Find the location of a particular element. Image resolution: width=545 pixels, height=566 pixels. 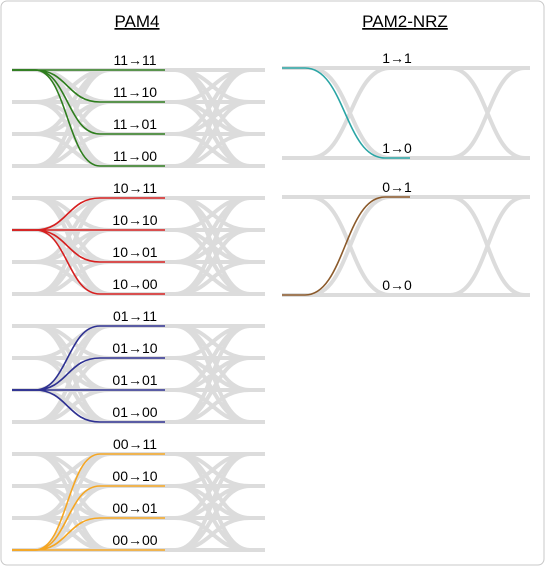

transition-label: 11→01 is located at coordinates (135, 124).